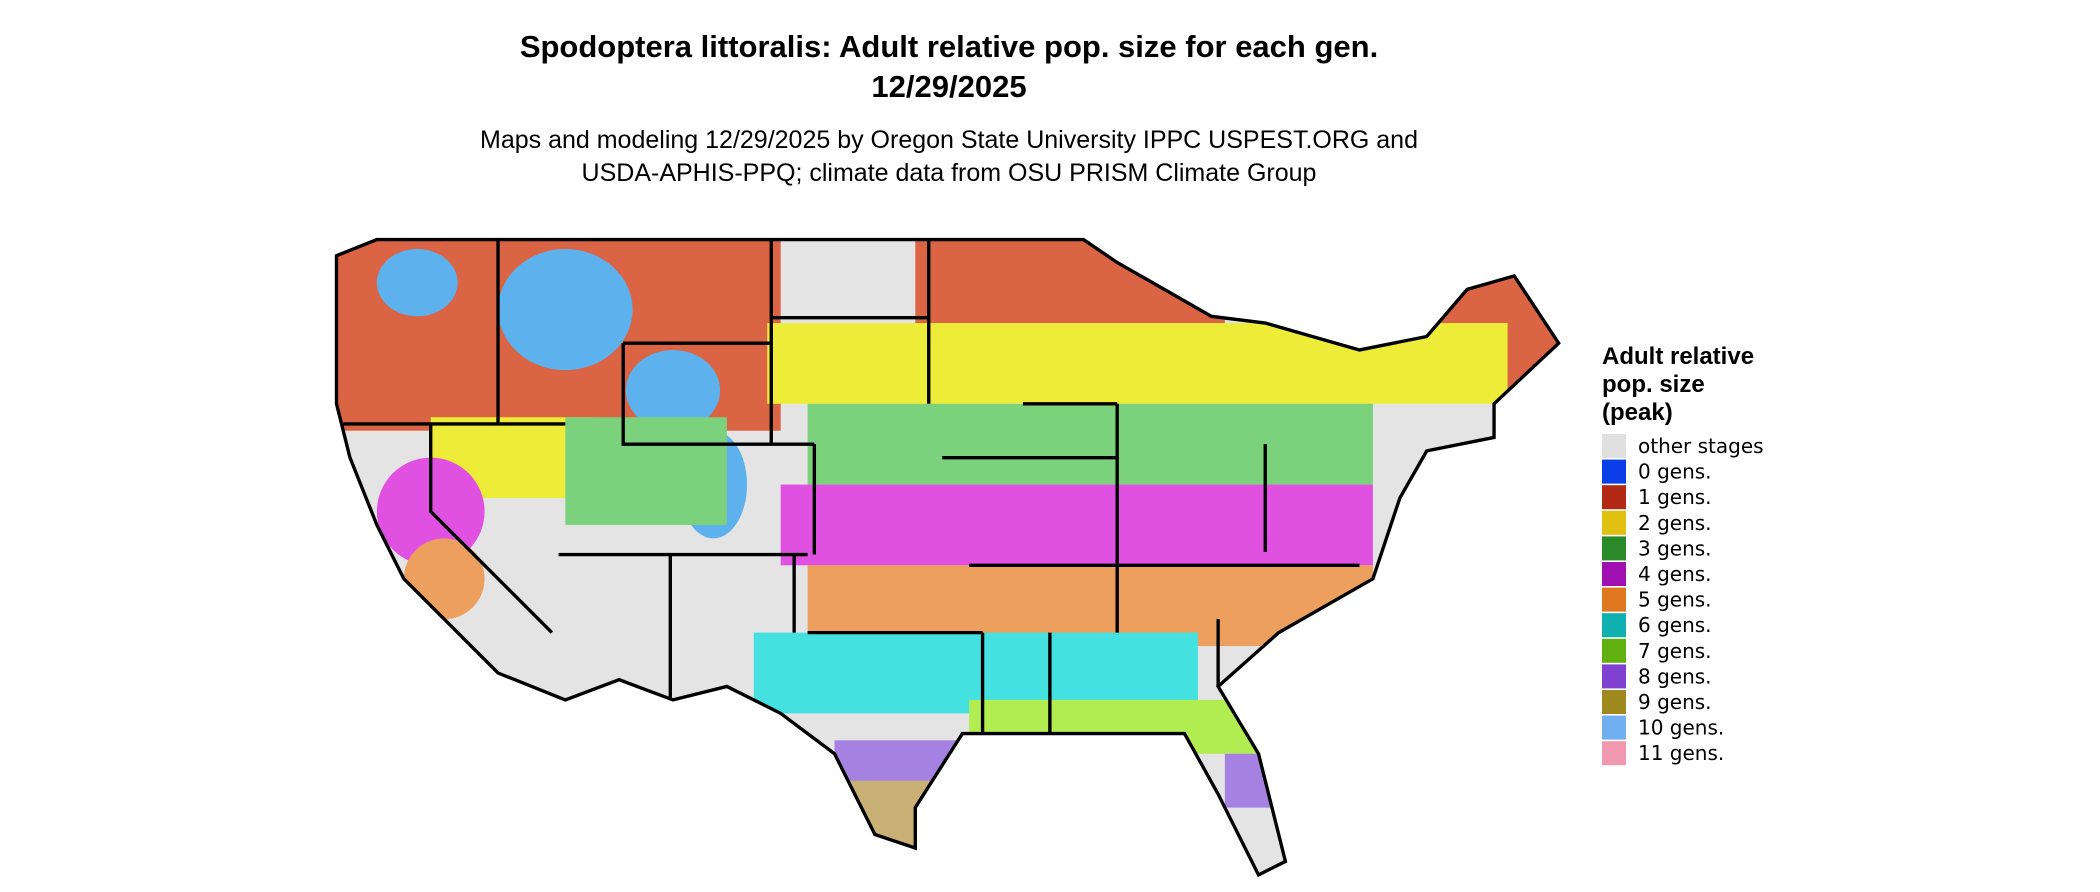 Image resolution: width=2100 pixels, height=892 pixels. What do you see at coordinates (1675, 676) in the screenshot?
I see `legend-label: 8 gens.` at bounding box center [1675, 676].